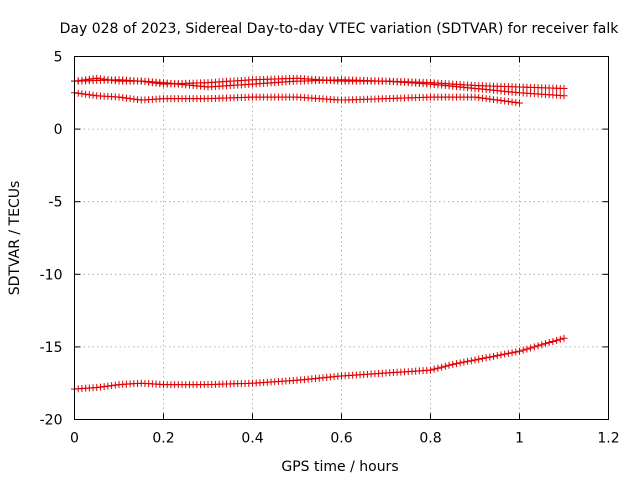 Image resolution: width=640 pixels, height=480 pixels. Describe the element at coordinates (56, 203) in the screenshot. I see `y-tick-label: -5` at that location.